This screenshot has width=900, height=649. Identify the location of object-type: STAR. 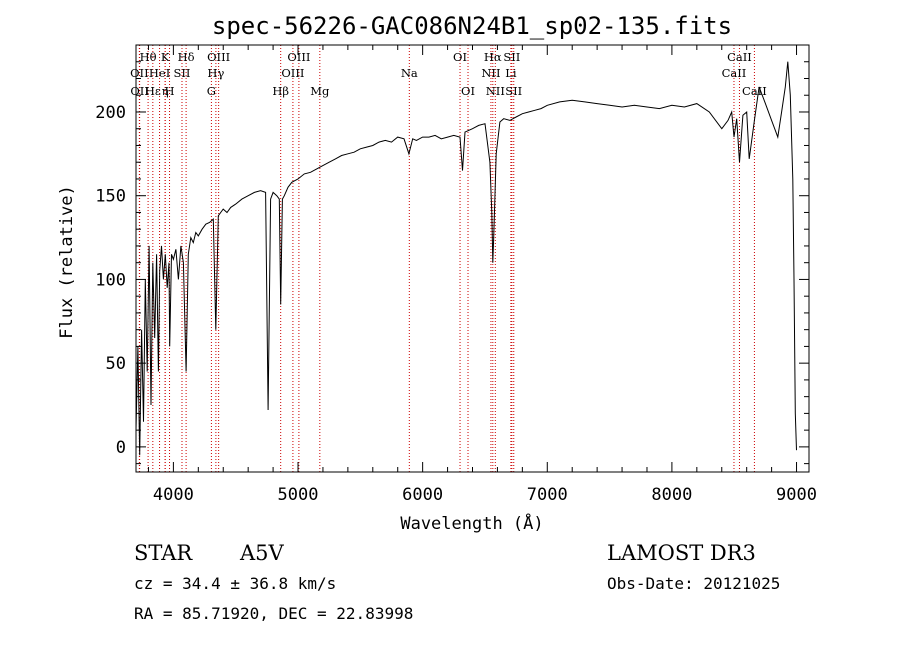
(163, 553).